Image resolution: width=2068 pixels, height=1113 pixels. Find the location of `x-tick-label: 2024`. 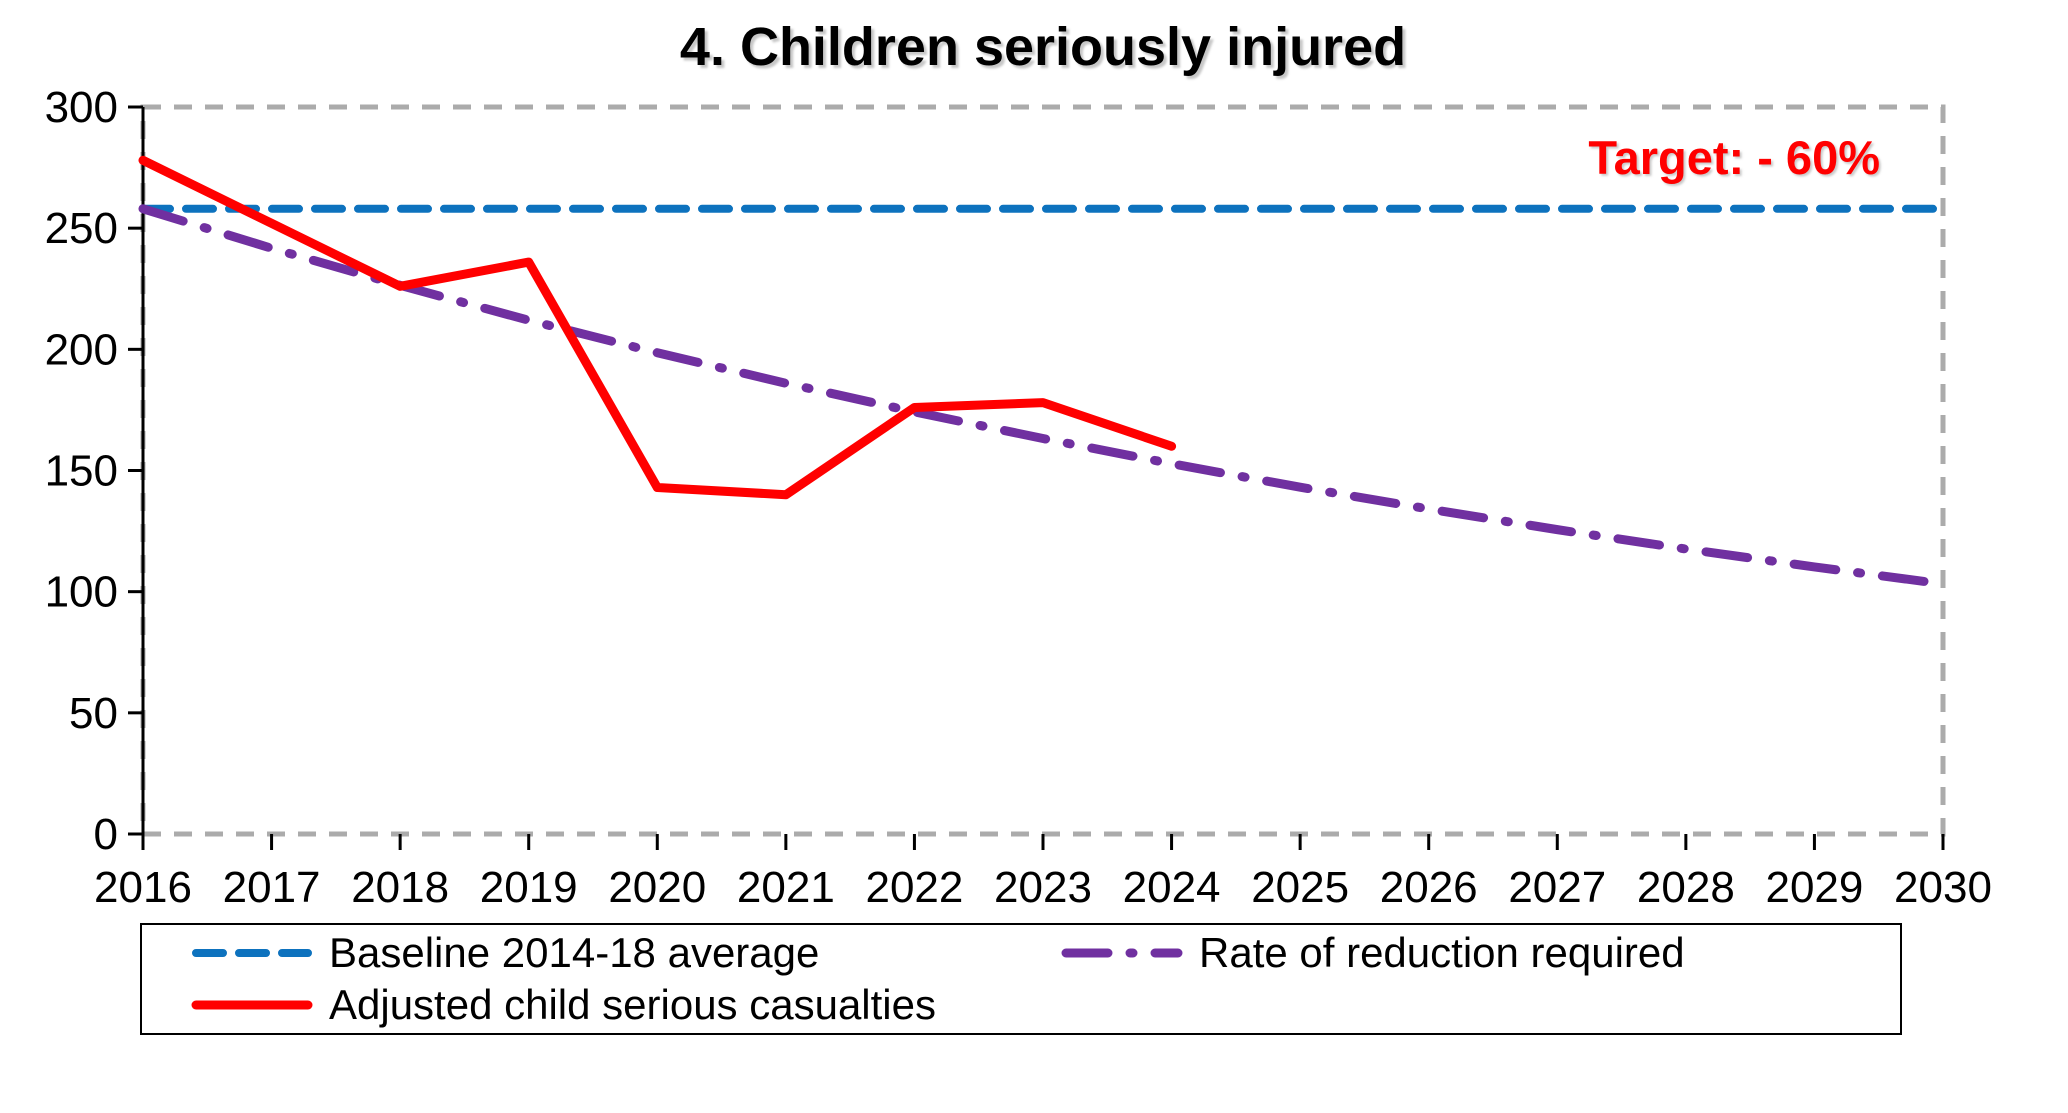

x-tick-label: 2024 is located at coordinates (1172, 887).